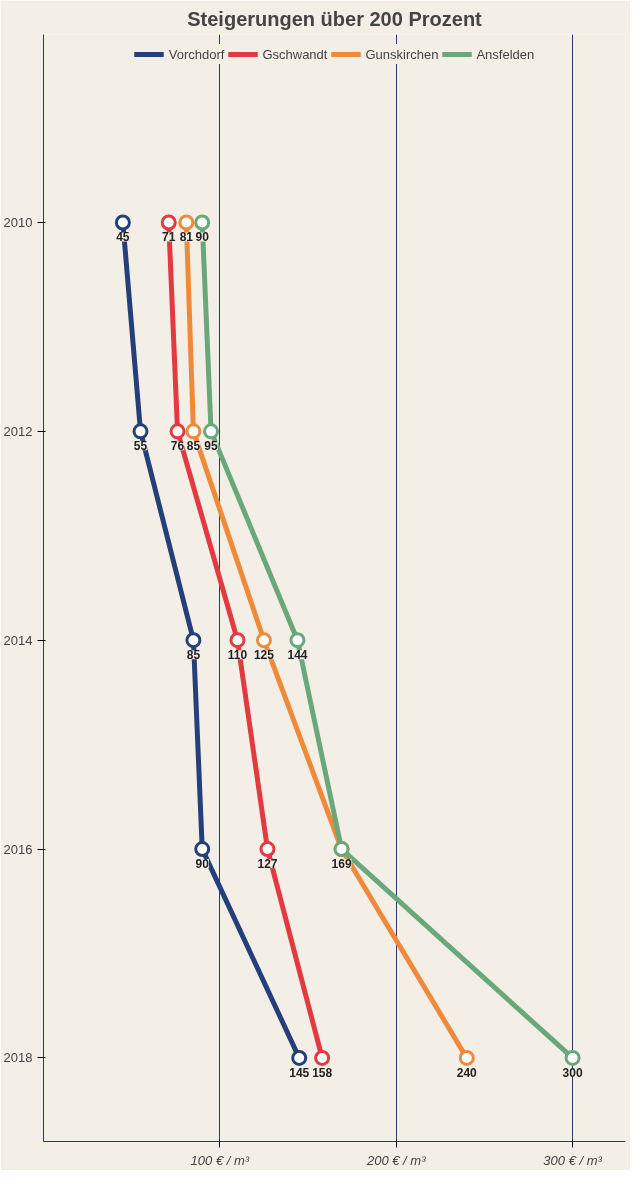 The width and height of the screenshot is (640, 1187). I want to click on data-label: 81, so click(186, 237).